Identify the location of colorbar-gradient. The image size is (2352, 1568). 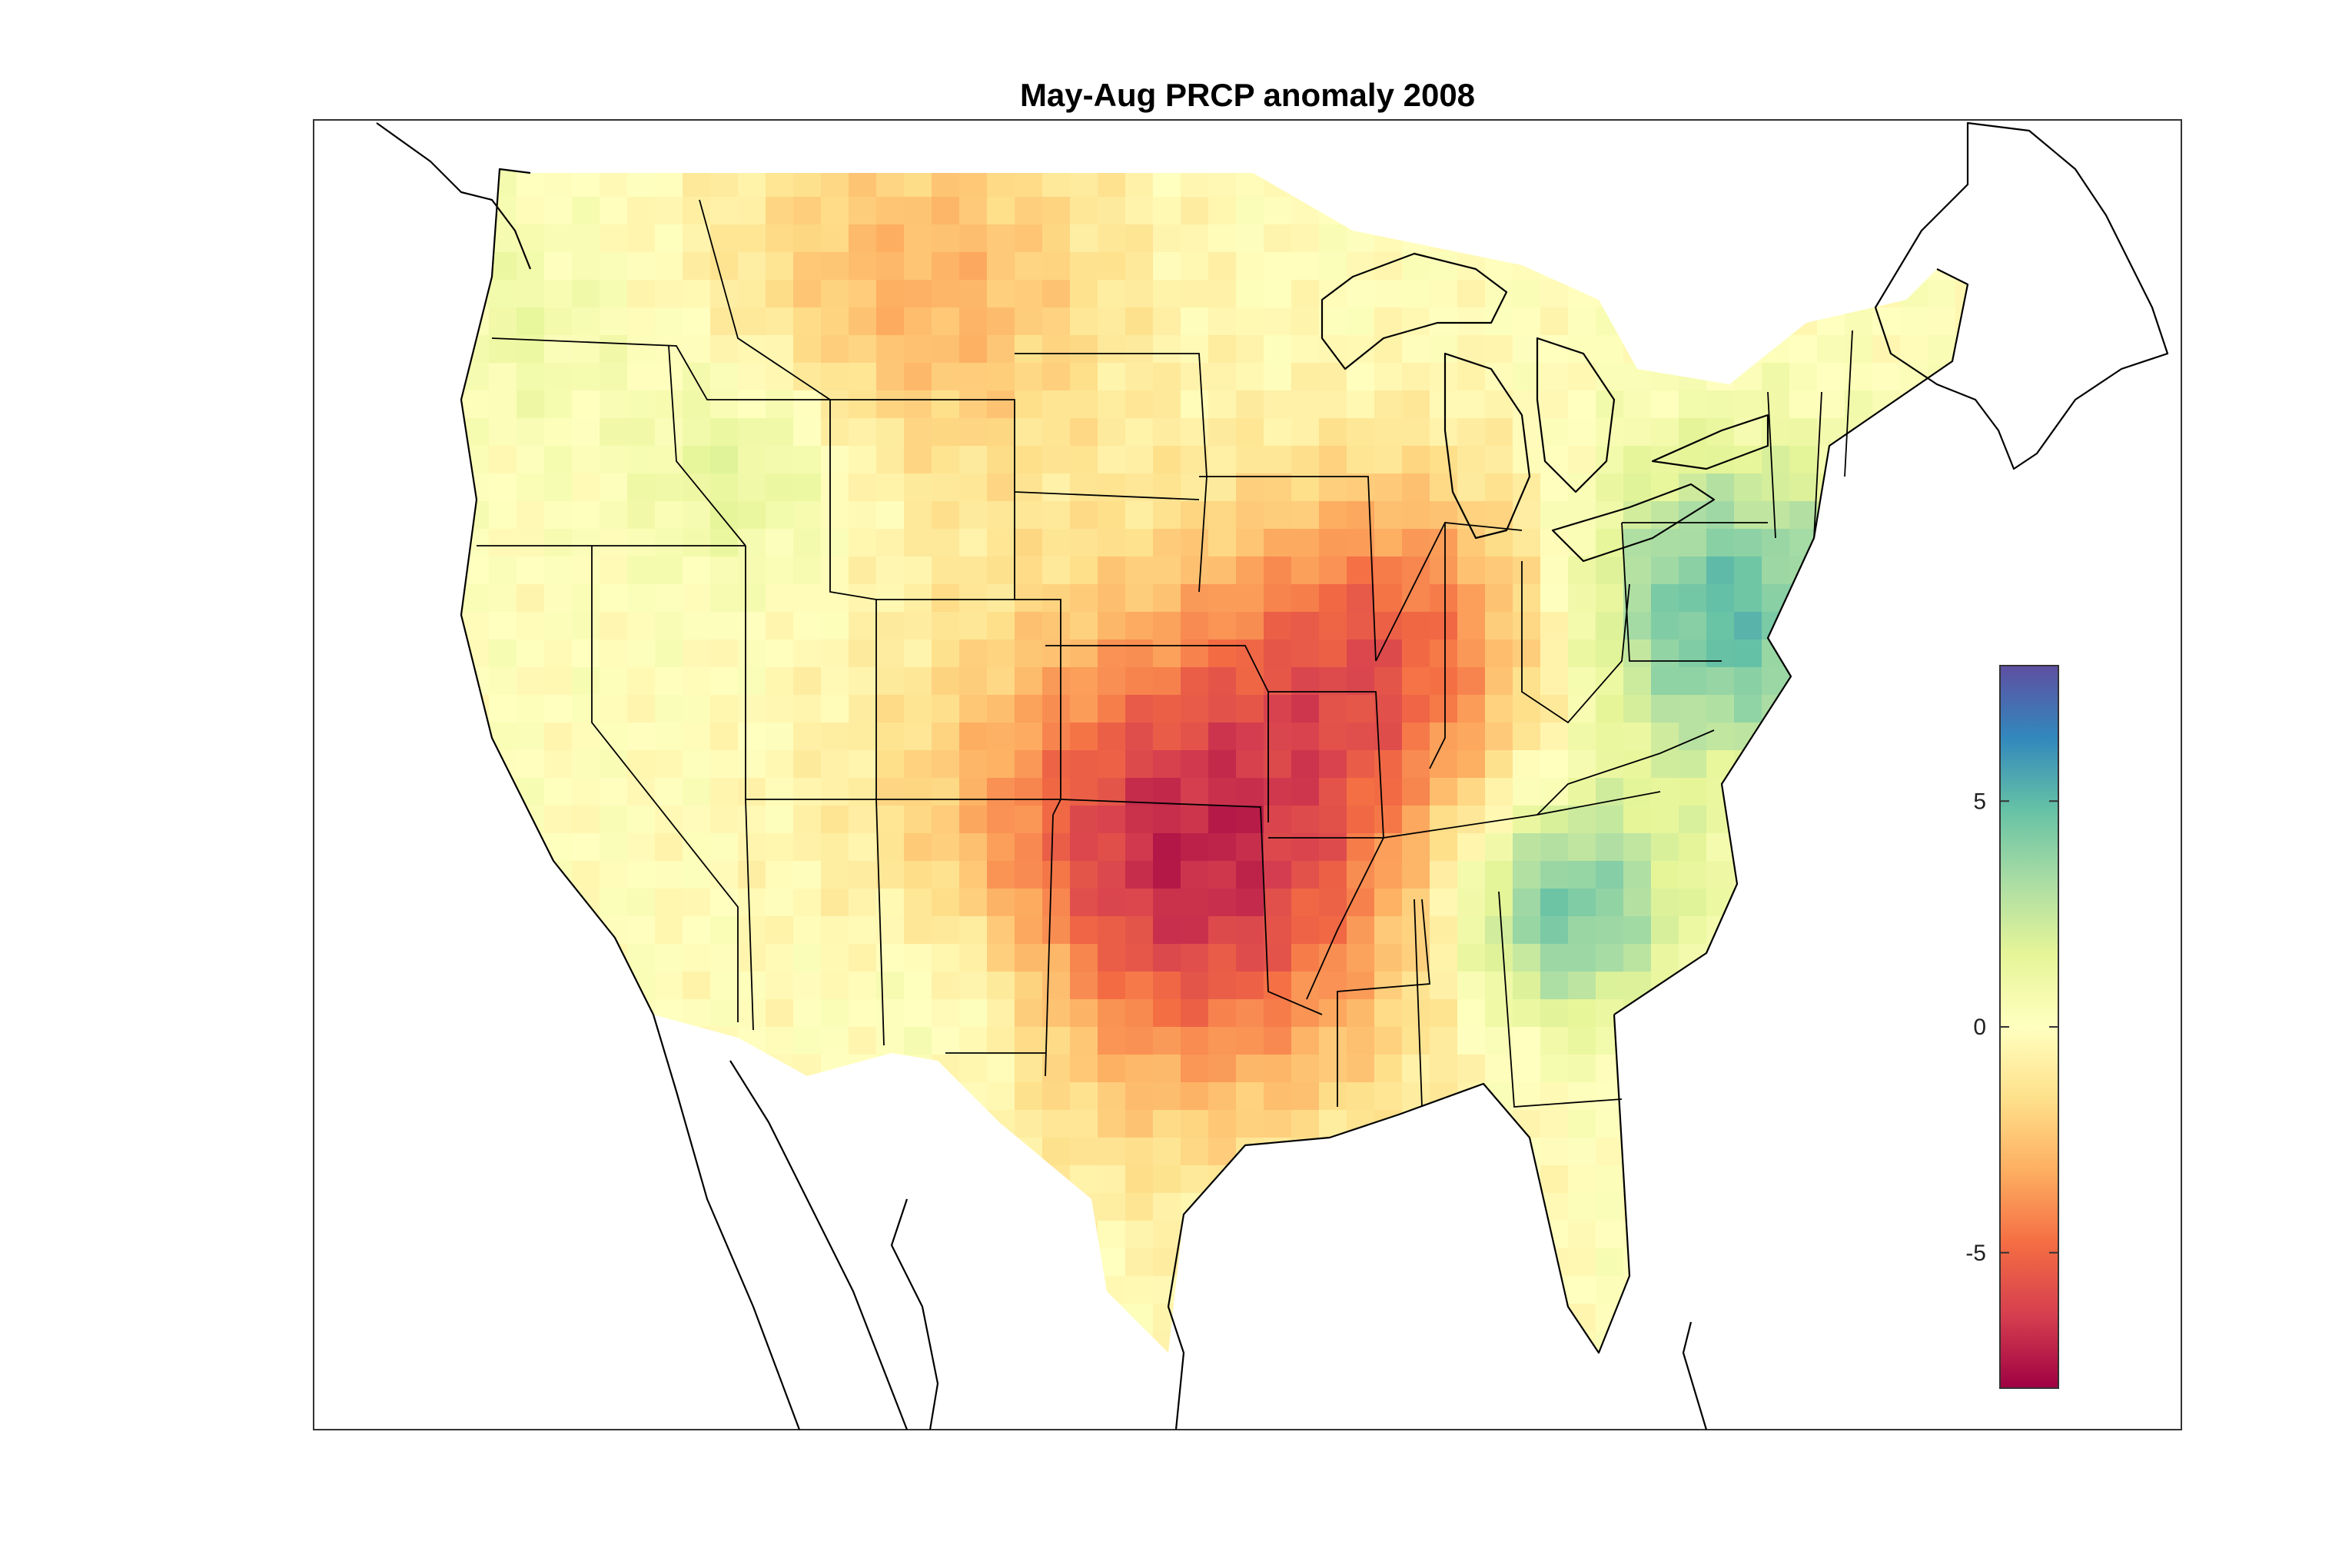
(2029, 1027).